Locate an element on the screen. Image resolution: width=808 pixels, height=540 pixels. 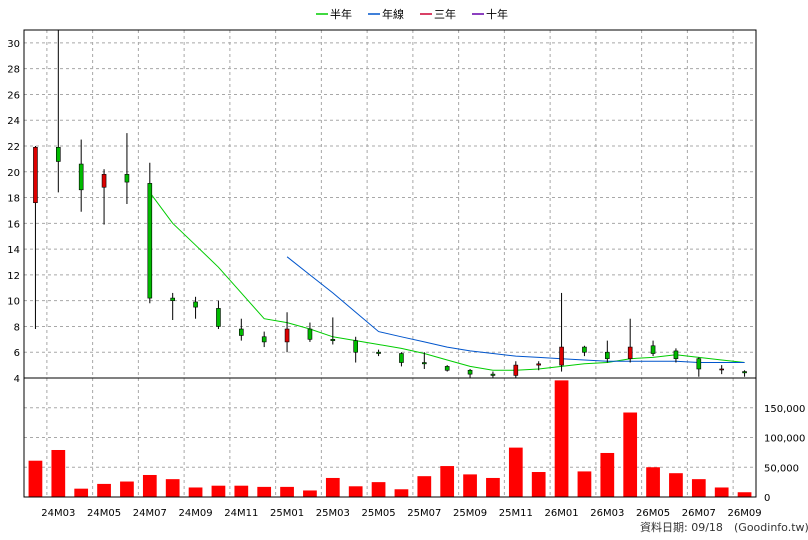
x-tick-label: 24M07 is located at coordinates (150, 513).